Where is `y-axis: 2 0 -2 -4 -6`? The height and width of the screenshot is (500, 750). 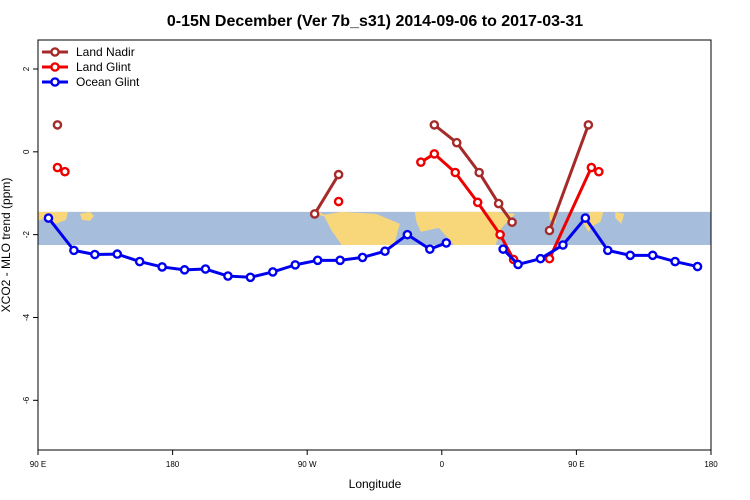
y-axis: 2 0 -2 -4 -6 is located at coordinates (30, 235).